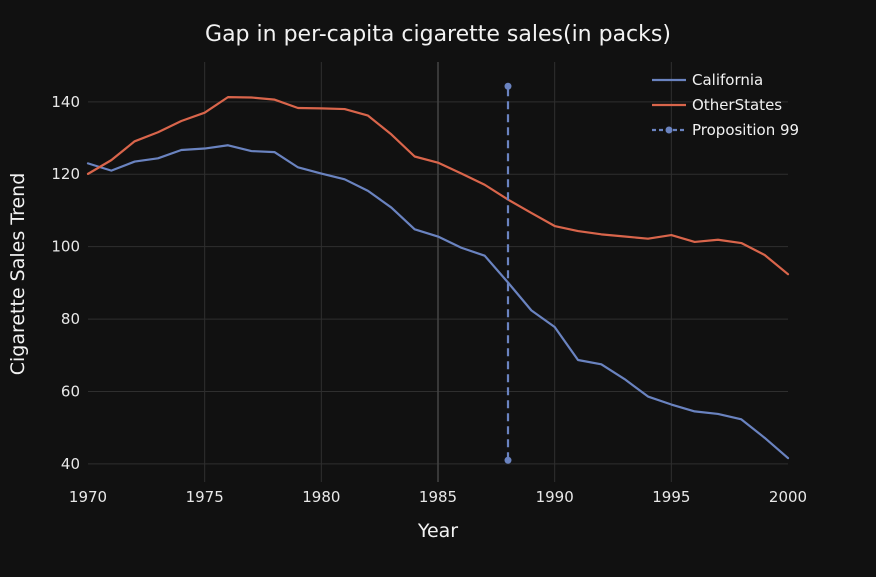 The width and height of the screenshot is (876, 577). I want to click on x-tick-label: 1990, so click(555, 497).